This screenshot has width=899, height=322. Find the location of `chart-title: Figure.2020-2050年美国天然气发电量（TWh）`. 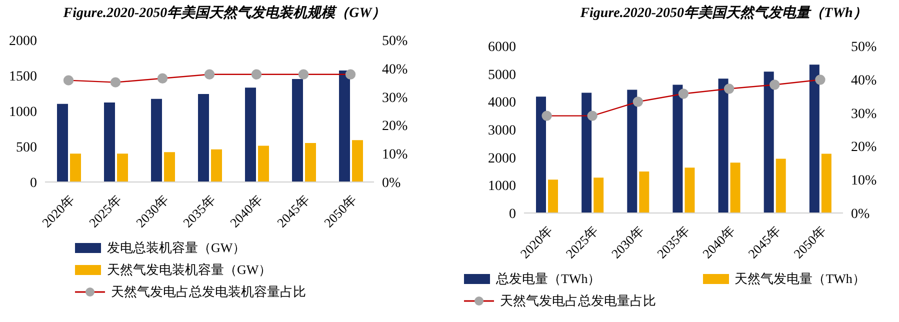

chart-title: Figure.2020-2050年美国天然气发电量（TWh） is located at coordinates (723, 13).